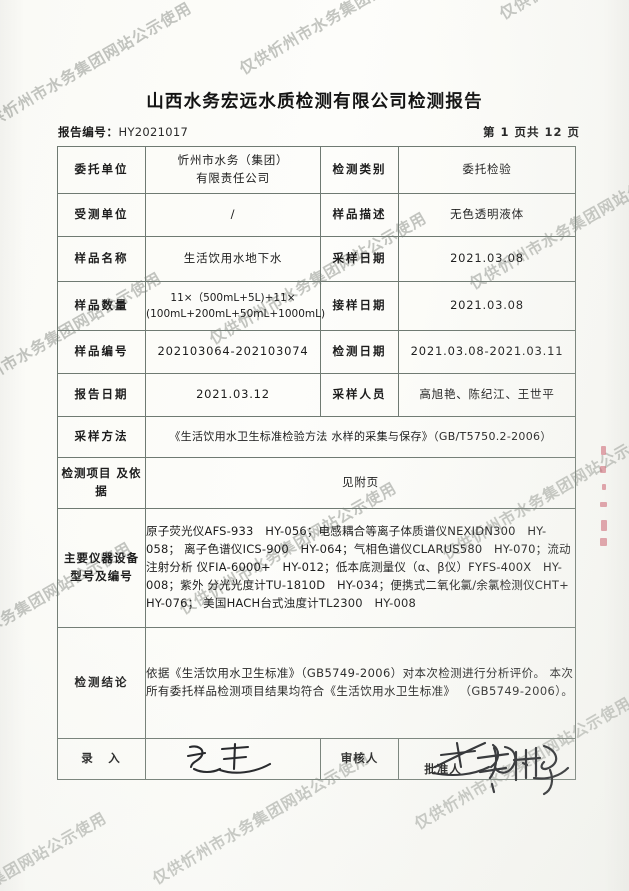 The image size is (629, 891). What do you see at coordinates (101, 437) in the screenshot?
I see `row-label-sampling-method: 采样方法` at bounding box center [101, 437].